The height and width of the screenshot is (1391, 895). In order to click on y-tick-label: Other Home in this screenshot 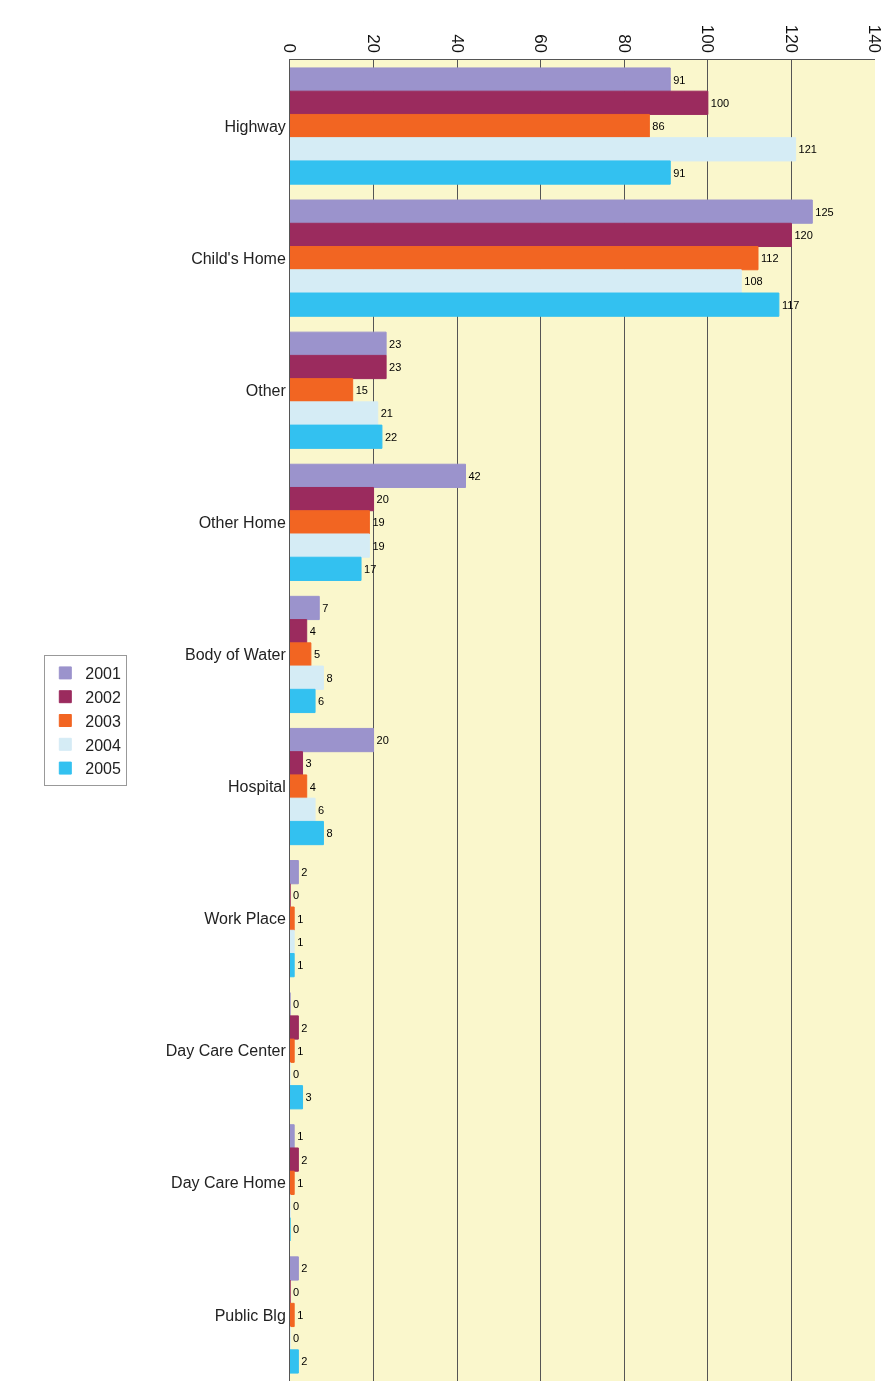, I will do `click(242, 522)`.